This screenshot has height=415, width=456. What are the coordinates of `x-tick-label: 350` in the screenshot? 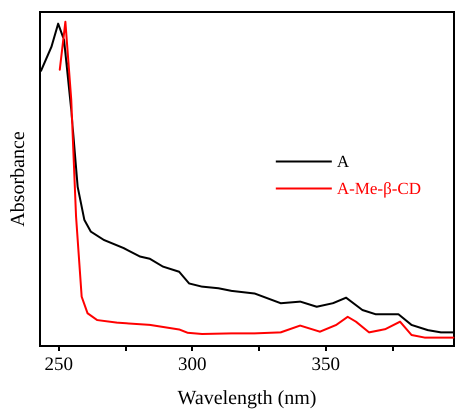 It's located at (326, 364).